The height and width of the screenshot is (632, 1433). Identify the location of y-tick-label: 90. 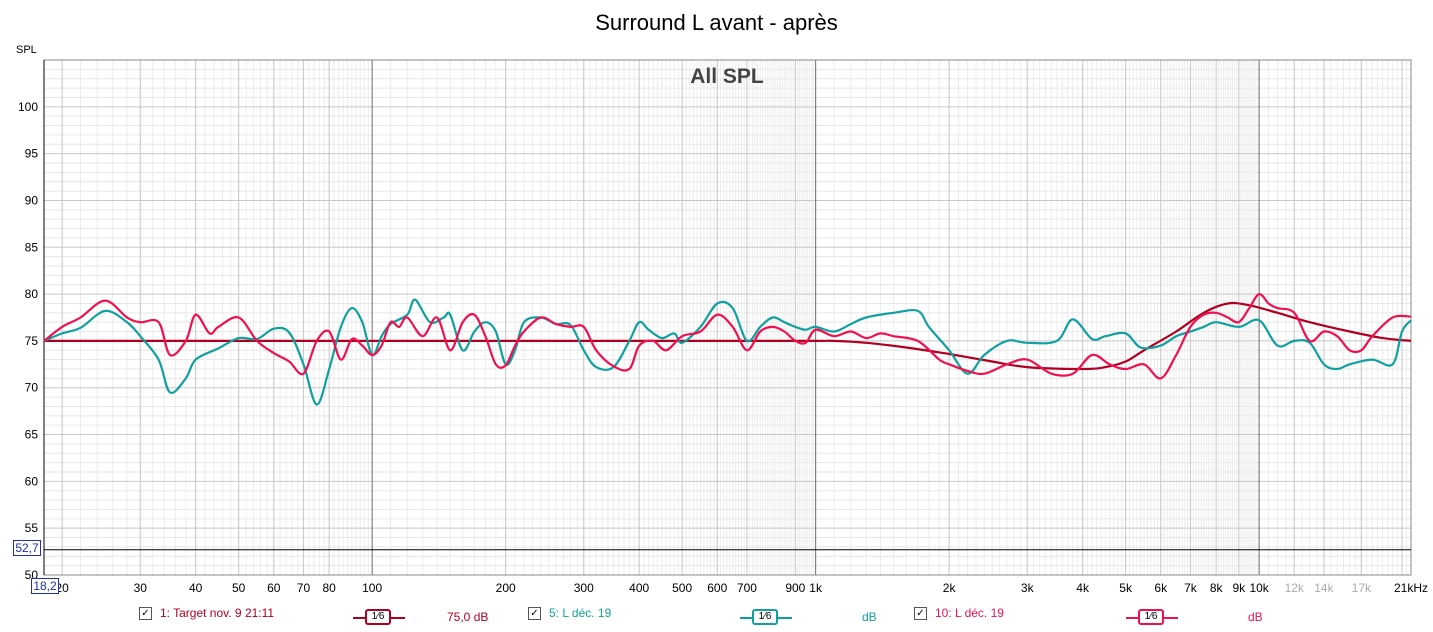
(32, 200).